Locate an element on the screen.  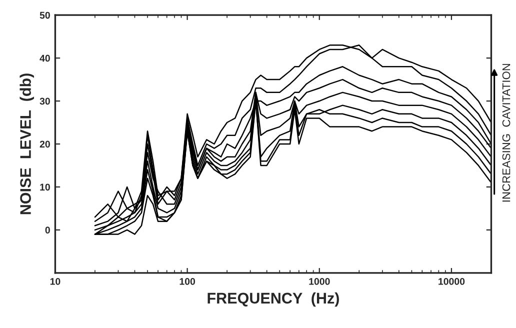
y-axis-title: NOISE LEVEL (db) is located at coordinates (27, 144).